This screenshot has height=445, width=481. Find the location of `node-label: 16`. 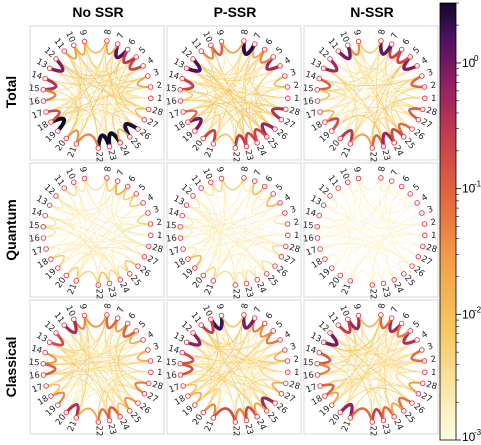

node-label: 16 is located at coordinates (308, 238).